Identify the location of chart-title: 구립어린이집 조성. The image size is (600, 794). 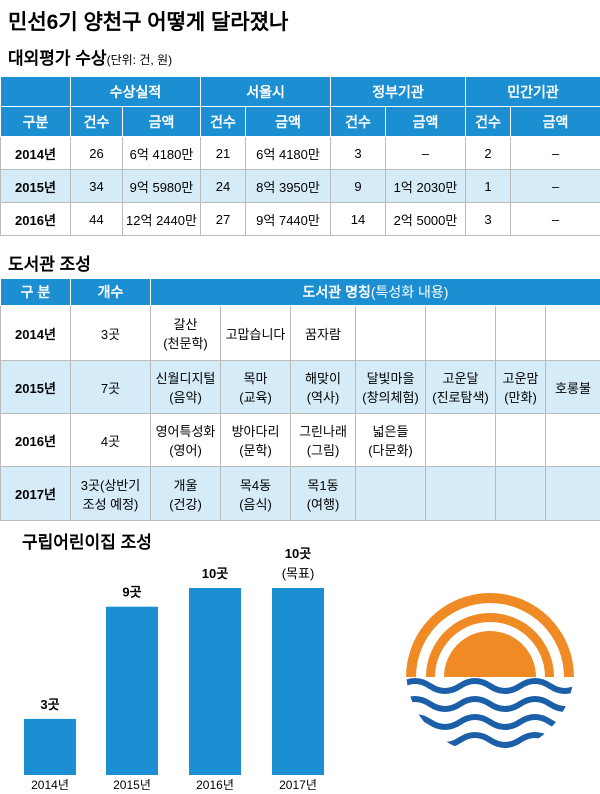
(87, 542).